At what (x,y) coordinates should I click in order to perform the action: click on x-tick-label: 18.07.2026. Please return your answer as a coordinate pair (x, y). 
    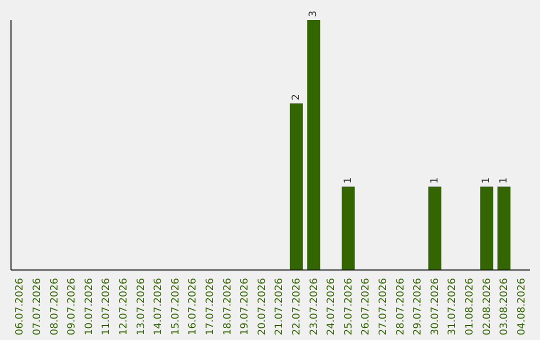
    Looking at the image, I should click on (228, 307).